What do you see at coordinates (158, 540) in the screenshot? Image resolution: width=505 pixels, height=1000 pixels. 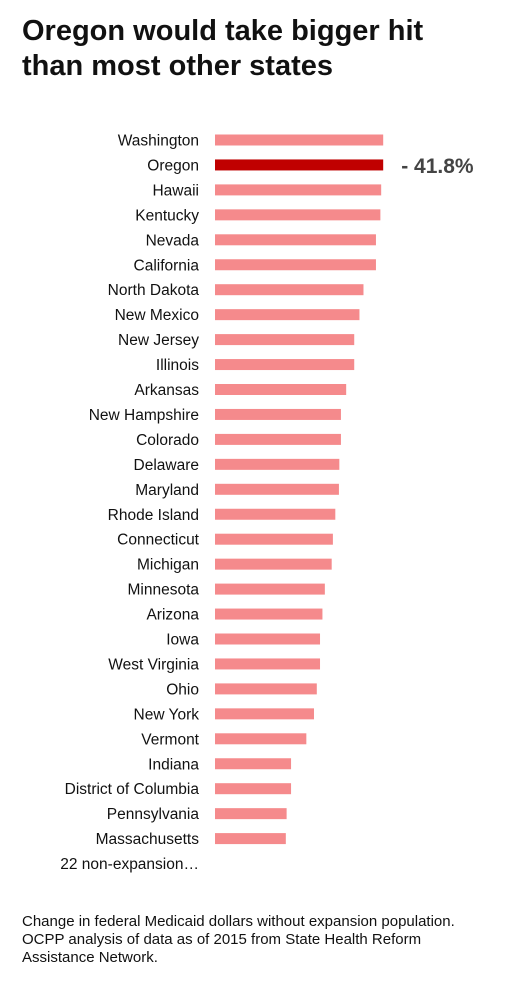 I see `category-label: Connecticut` at bounding box center [158, 540].